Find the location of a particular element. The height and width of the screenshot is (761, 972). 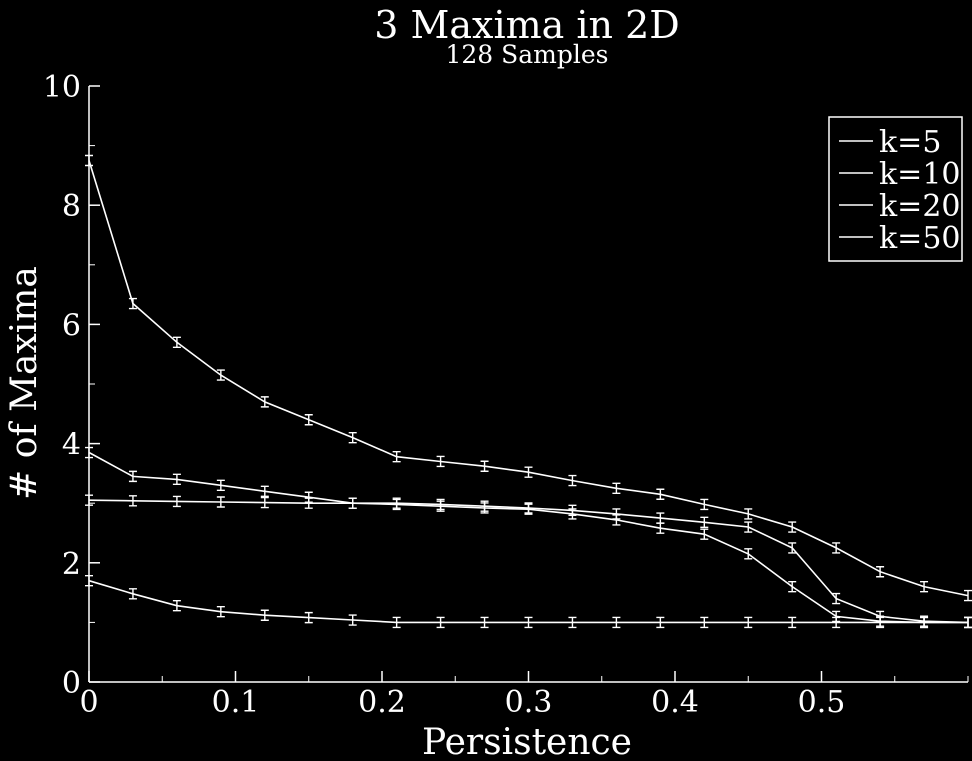

legend-label: k=20 is located at coordinates (920, 206).